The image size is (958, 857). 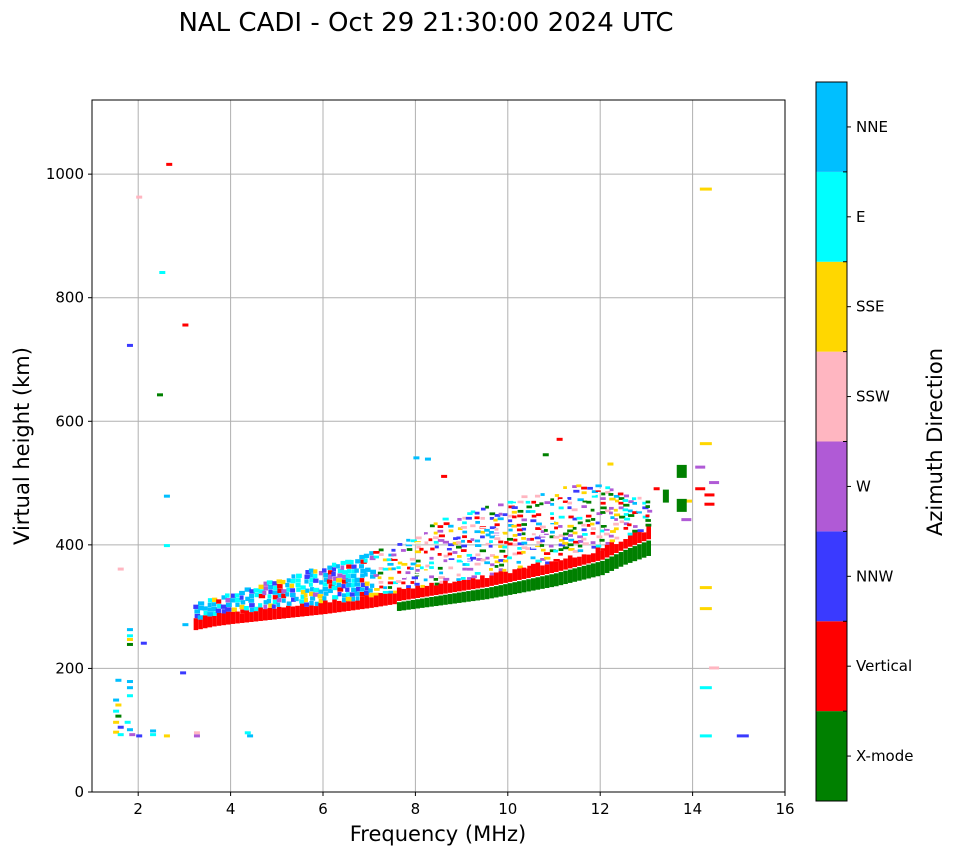 What do you see at coordinates (831, 396) in the screenshot?
I see `colorbar-segment-ssw` at bounding box center [831, 396].